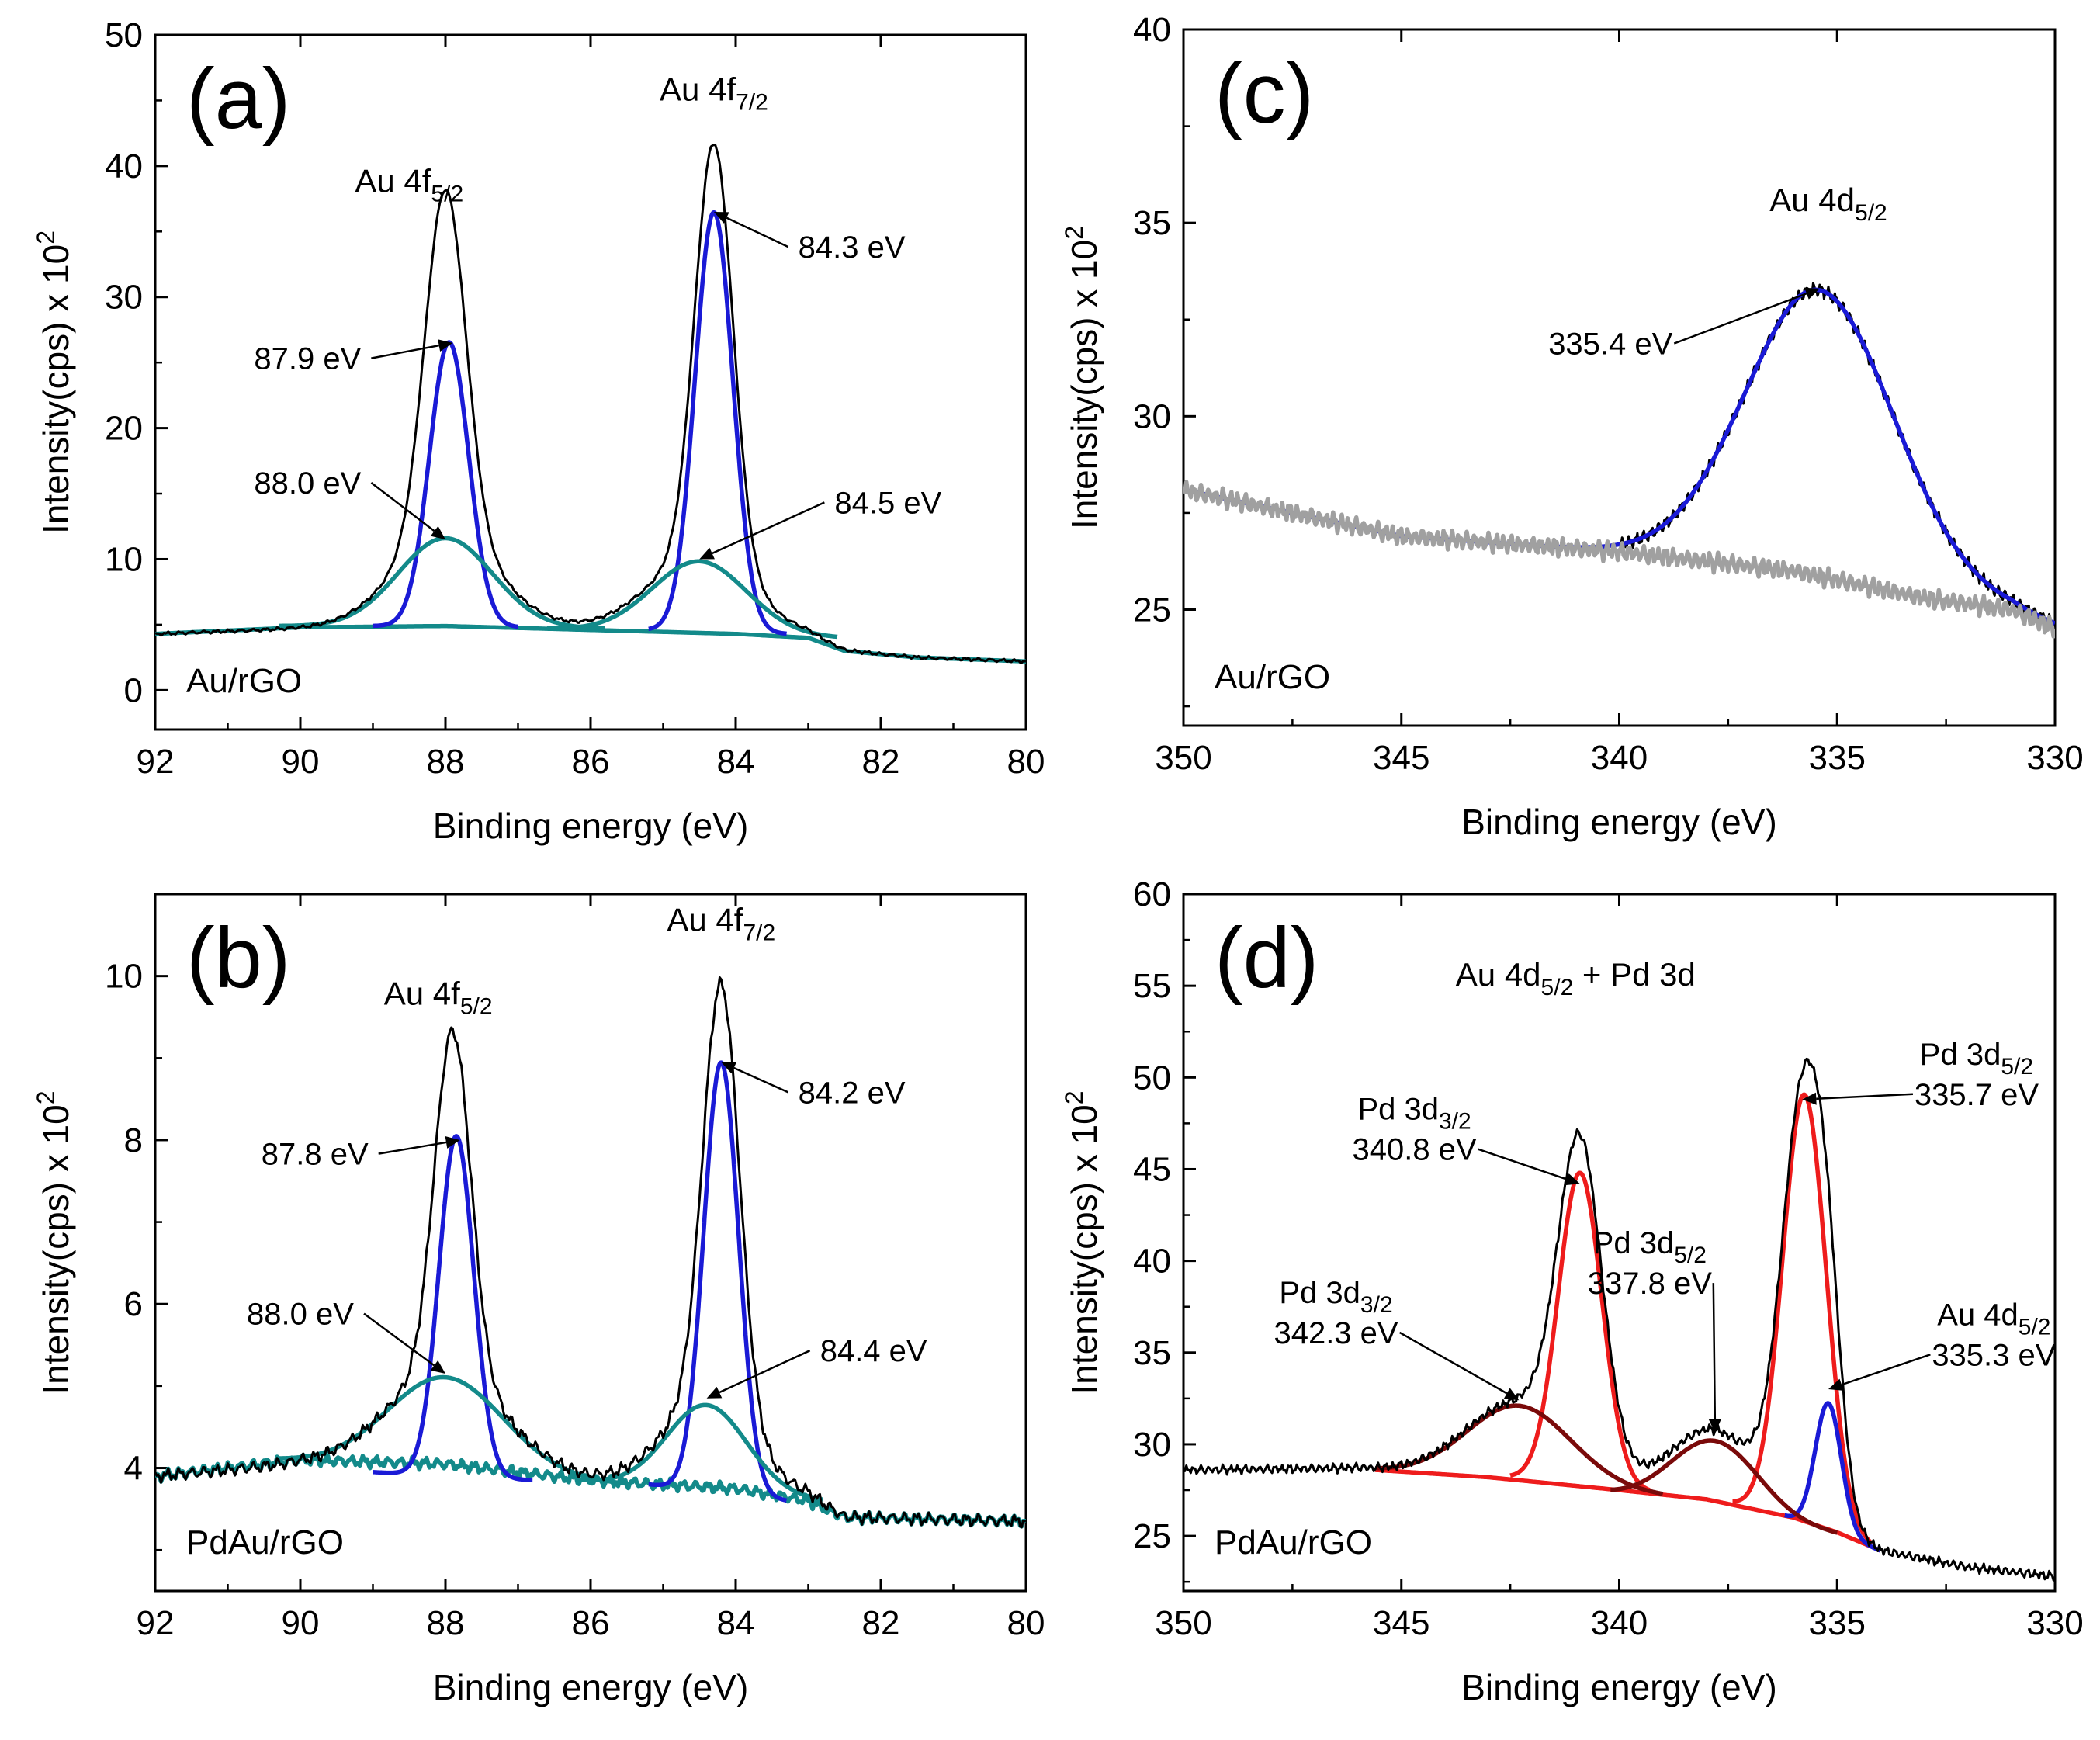 This screenshot has height=1740, width=2100. What do you see at coordinates (1152, 986) in the screenshot?
I see `y-tick-label: 55` at bounding box center [1152, 986].